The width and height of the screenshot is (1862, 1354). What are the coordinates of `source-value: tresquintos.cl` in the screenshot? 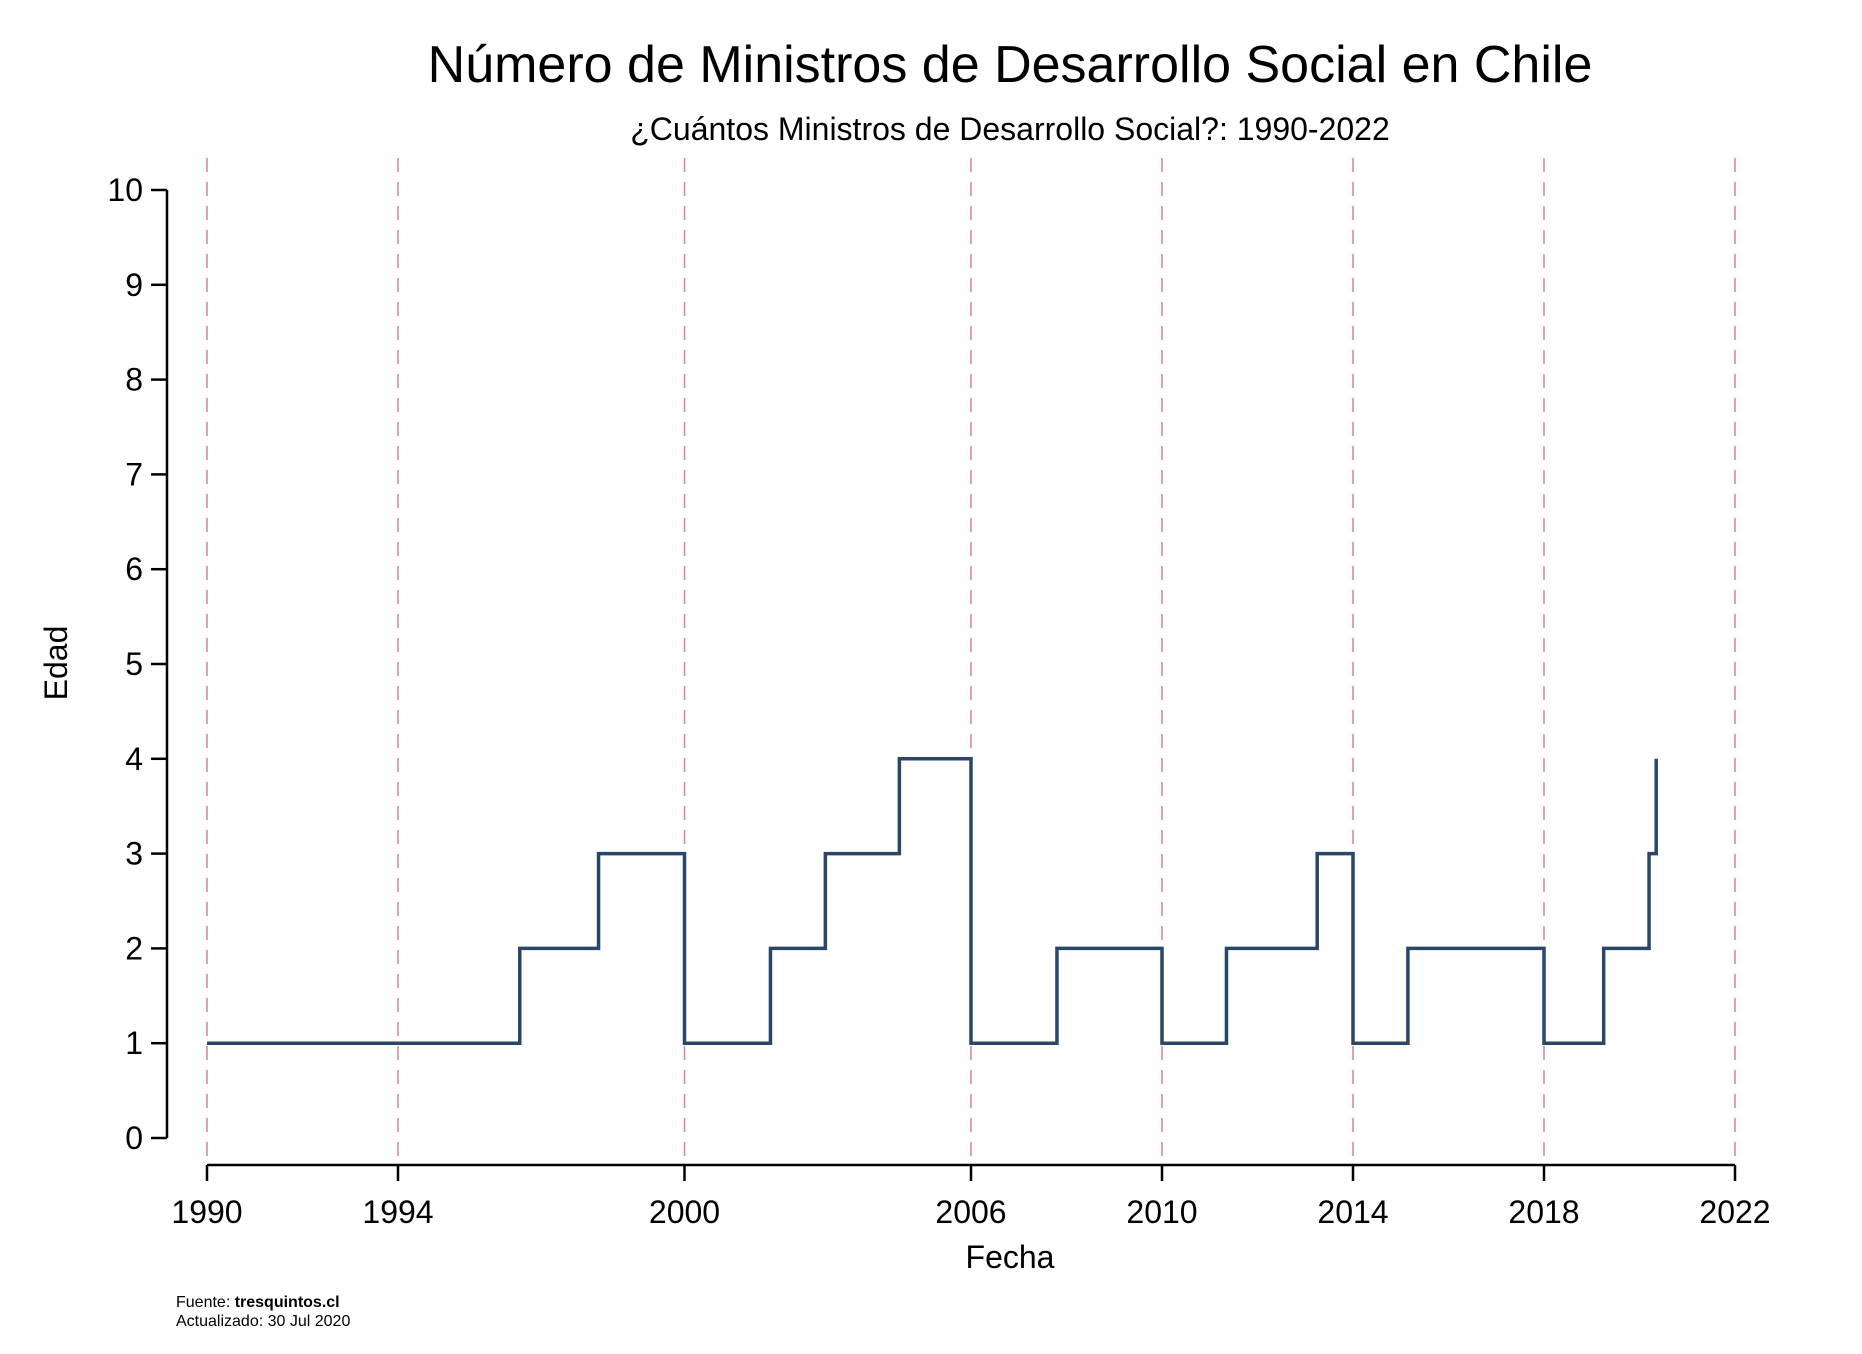 It's located at (287, 1302).